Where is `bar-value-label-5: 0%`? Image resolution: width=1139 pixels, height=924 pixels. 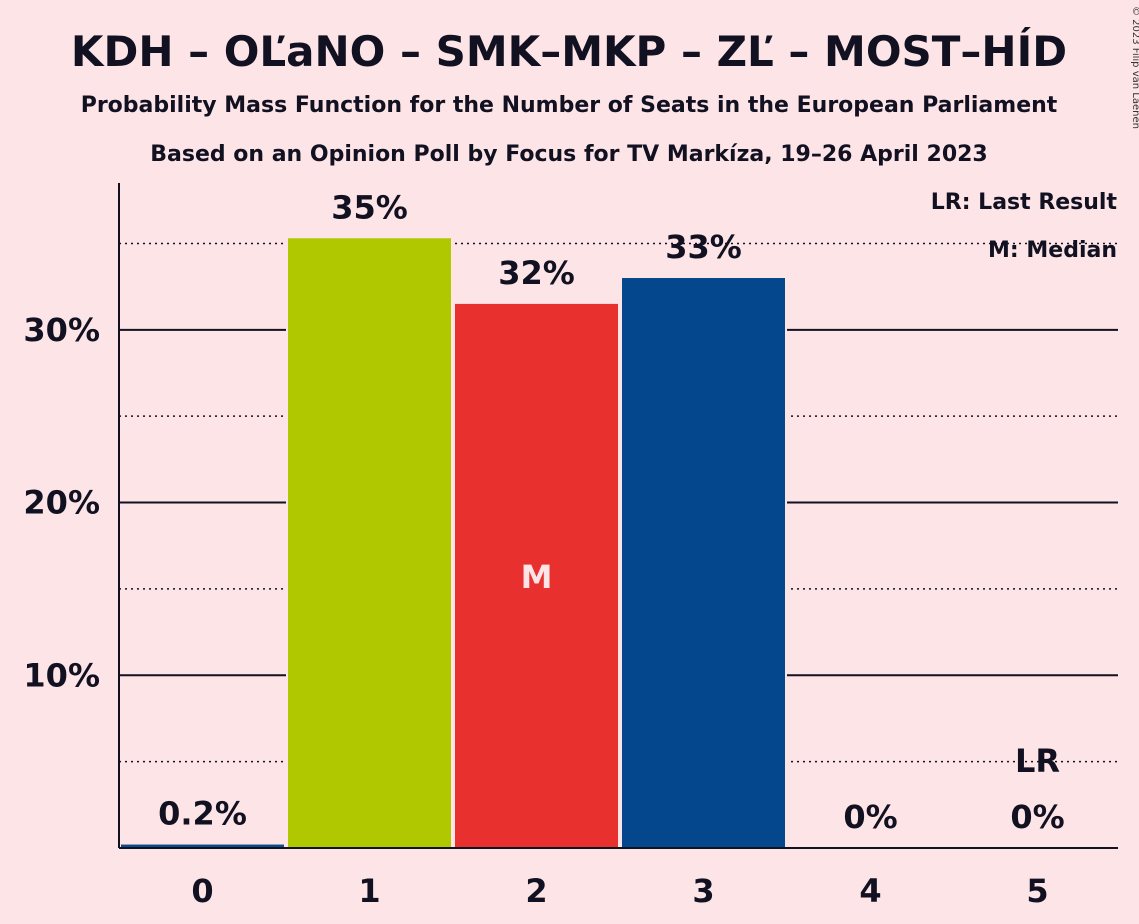 bar-value-label-5: 0% is located at coordinates (1037, 817).